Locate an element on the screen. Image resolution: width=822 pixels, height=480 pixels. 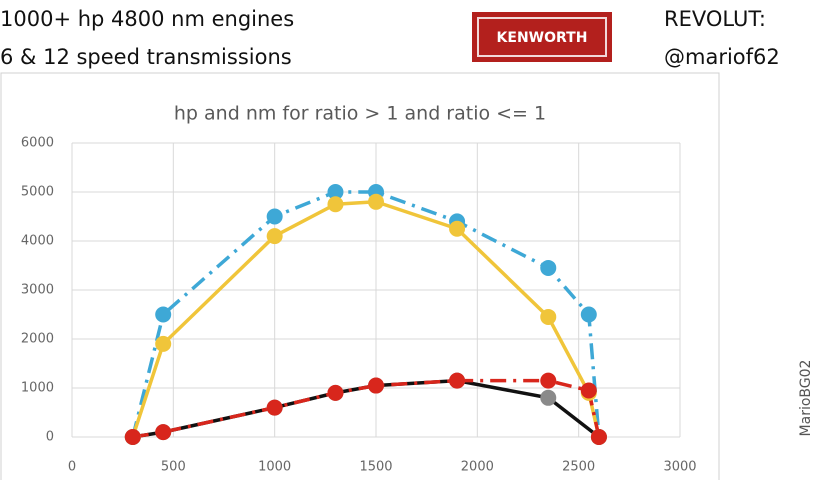
y-tick-label: 0 is located at coordinates (50, 437).